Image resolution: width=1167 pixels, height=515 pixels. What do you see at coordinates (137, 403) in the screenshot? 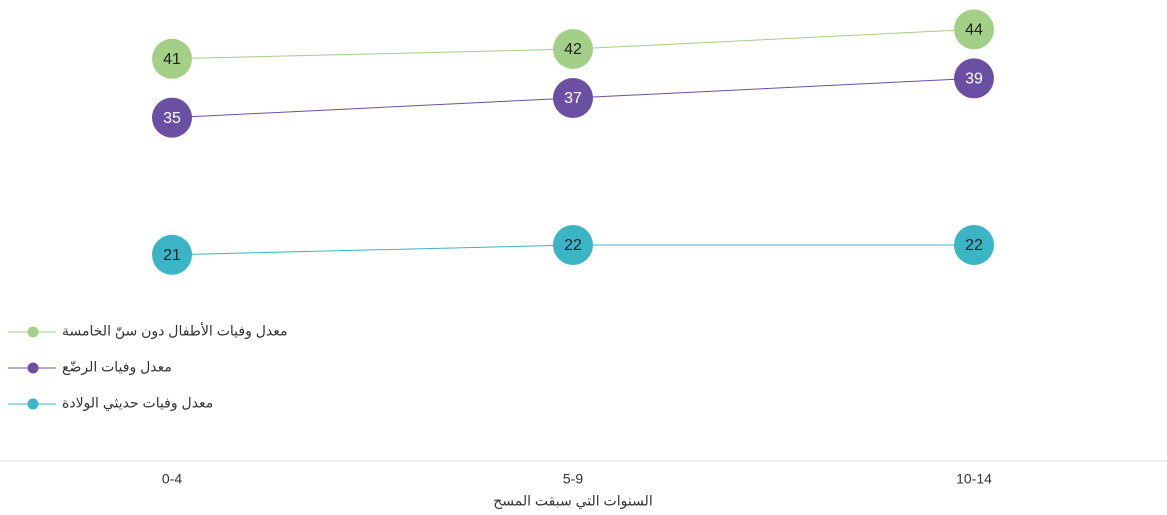
I see `legend-label: معدل وفيات حديثي الولادة` at bounding box center [137, 403].